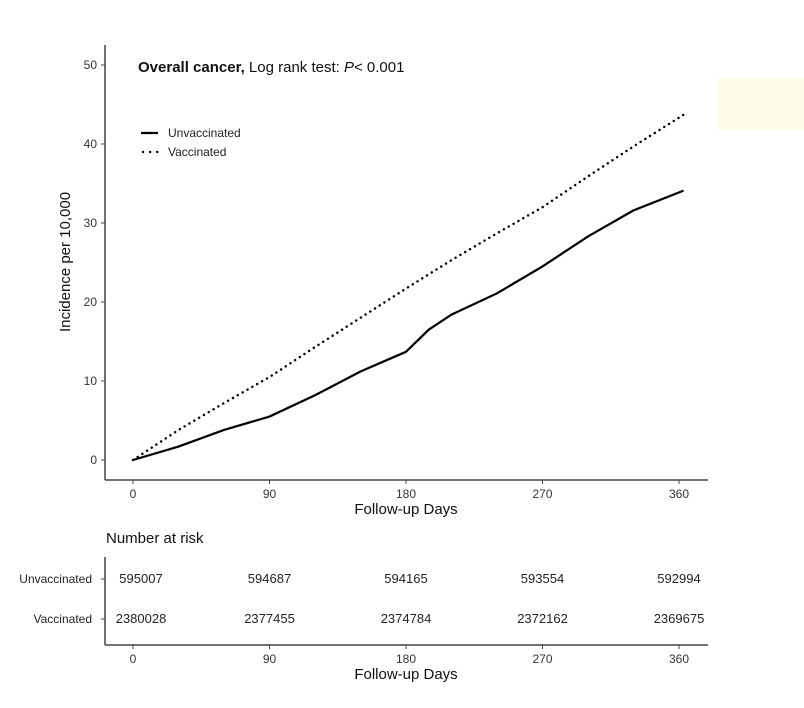  I want to click on title-test: Log rank test:, so click(294, 67).